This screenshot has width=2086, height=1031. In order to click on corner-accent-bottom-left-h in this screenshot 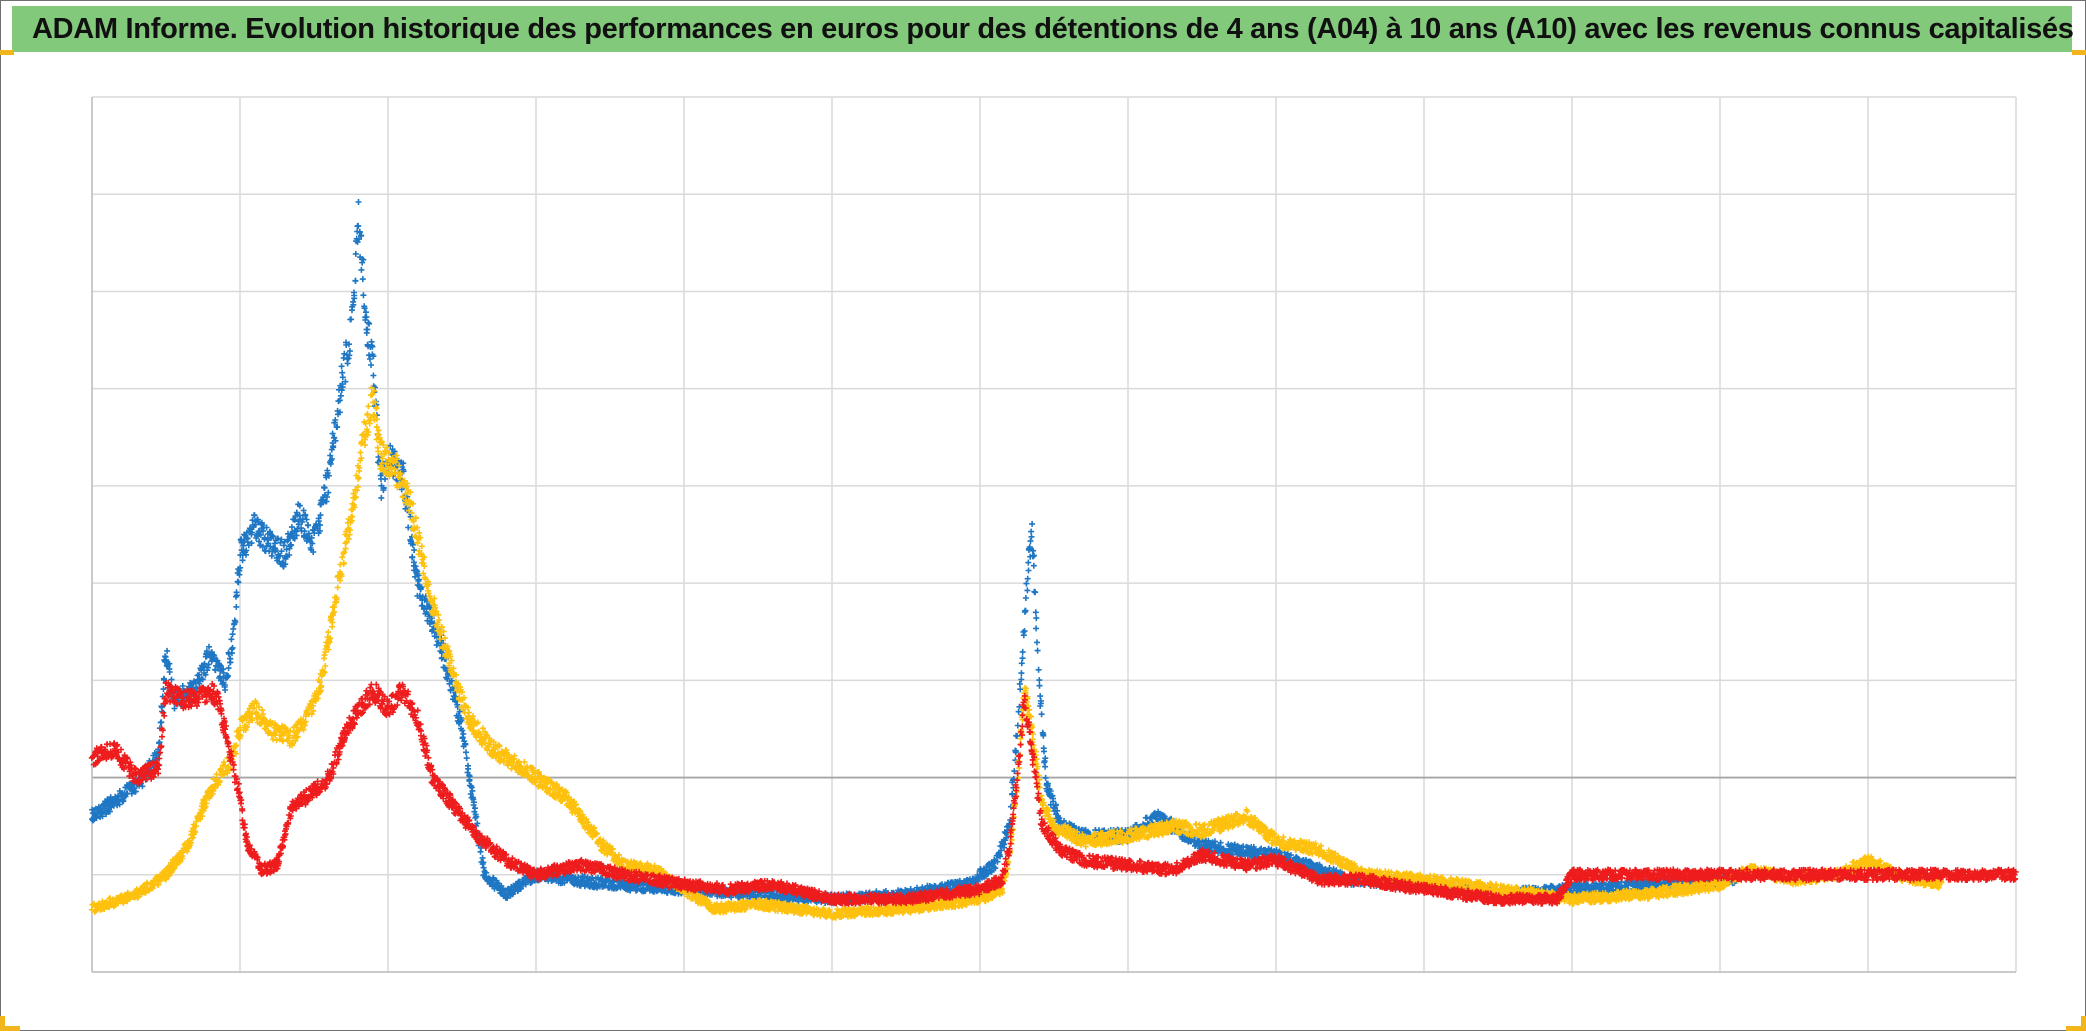, I will do `click(10, 1028)`.